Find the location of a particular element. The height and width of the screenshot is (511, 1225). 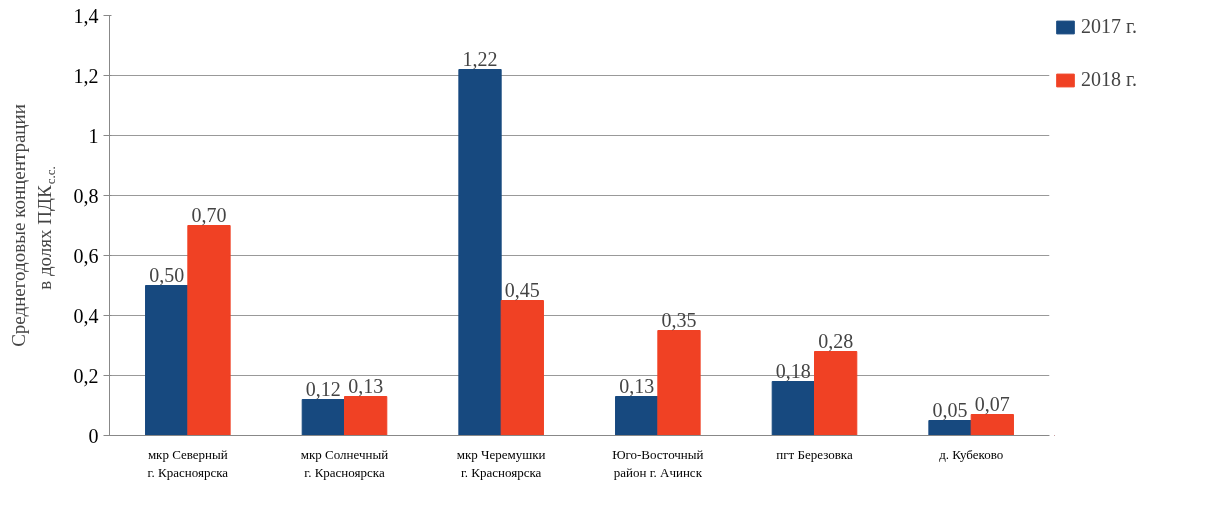

x-tick-label: мкр Северный г. Красноярска is located at coordinates (188, 463).